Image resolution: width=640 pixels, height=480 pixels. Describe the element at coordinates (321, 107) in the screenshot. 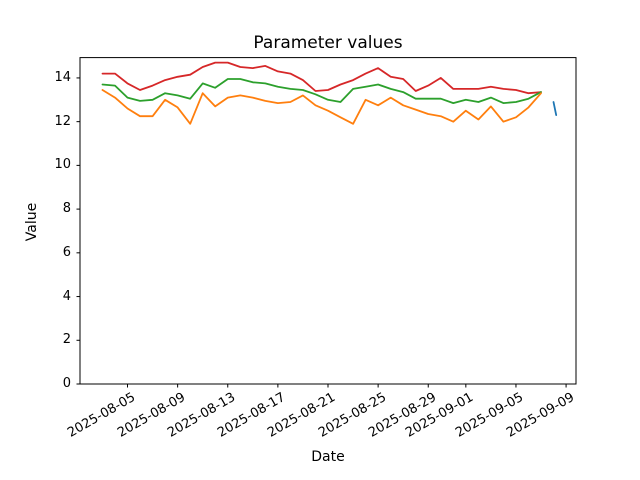

I see `series-orange-line` at that location.